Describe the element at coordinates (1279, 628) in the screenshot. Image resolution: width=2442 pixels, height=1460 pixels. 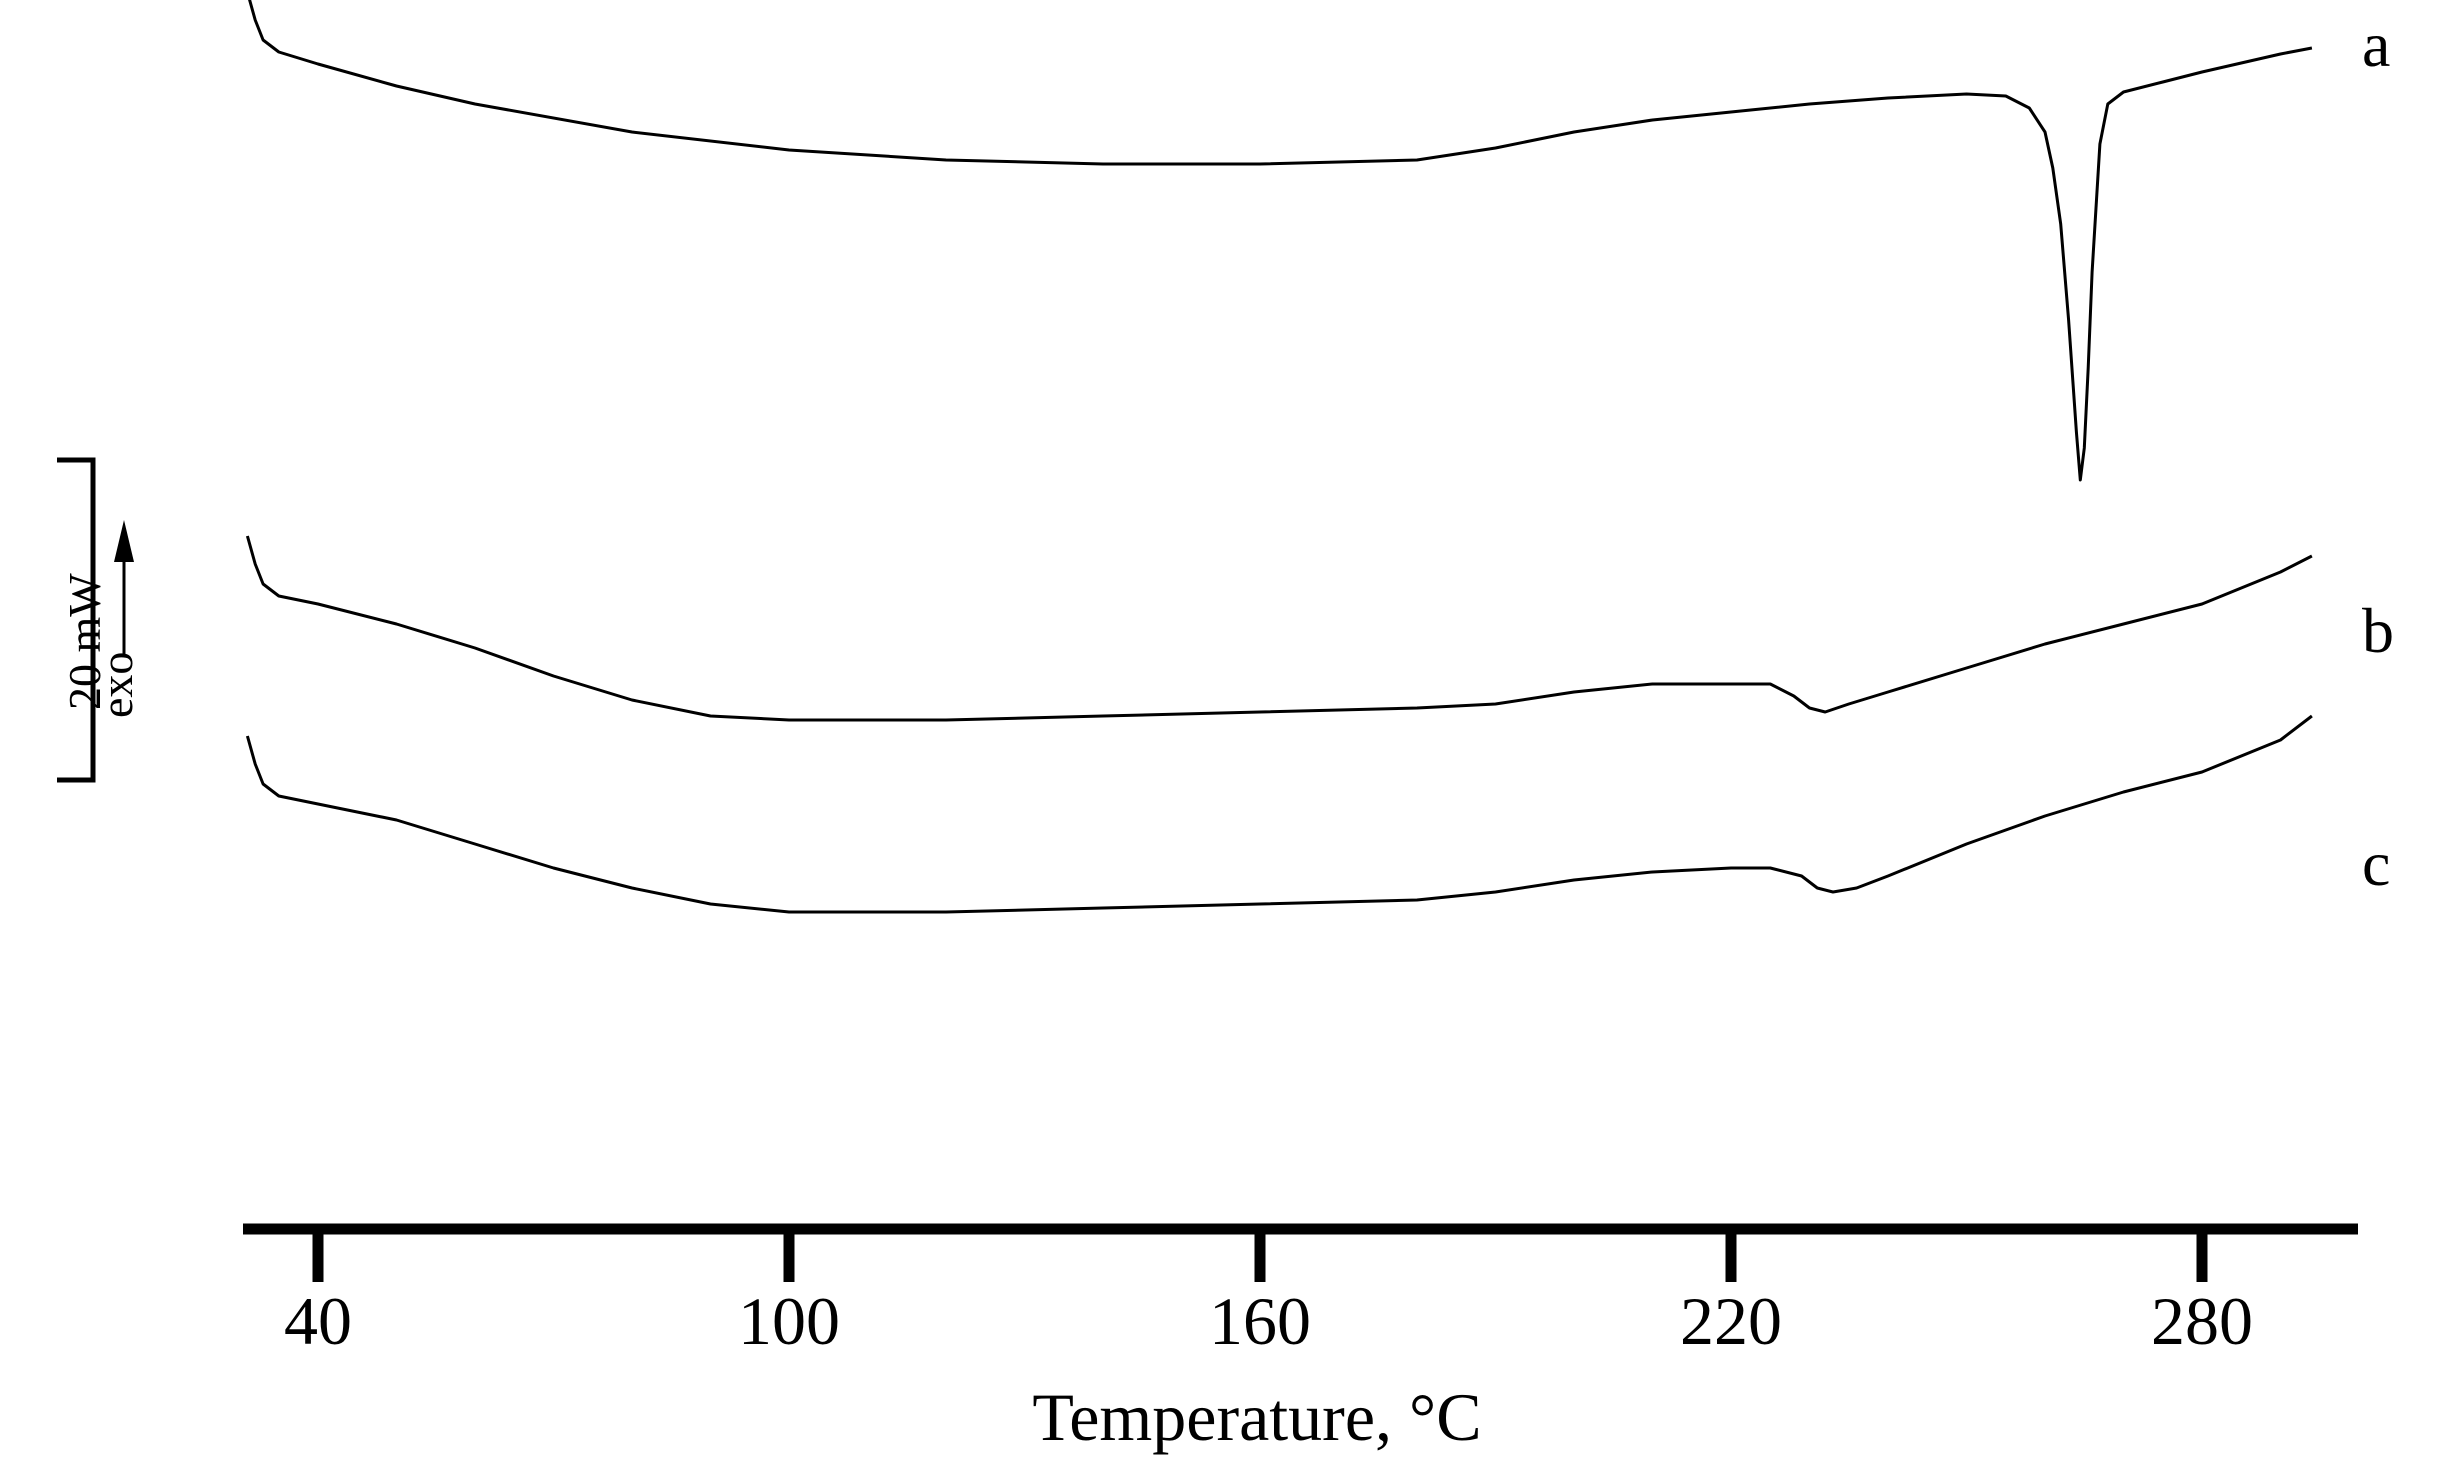
I see `curve-b` at that location.